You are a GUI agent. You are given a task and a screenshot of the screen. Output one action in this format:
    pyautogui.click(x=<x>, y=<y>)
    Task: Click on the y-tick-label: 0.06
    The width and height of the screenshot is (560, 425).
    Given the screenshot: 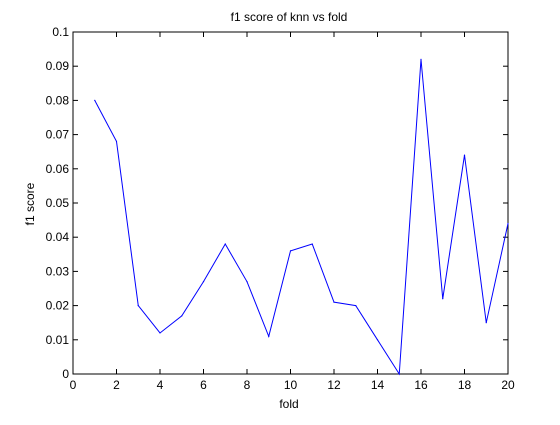 What is the action you would take?
    pyautogui.click(x=58, y=169)
    